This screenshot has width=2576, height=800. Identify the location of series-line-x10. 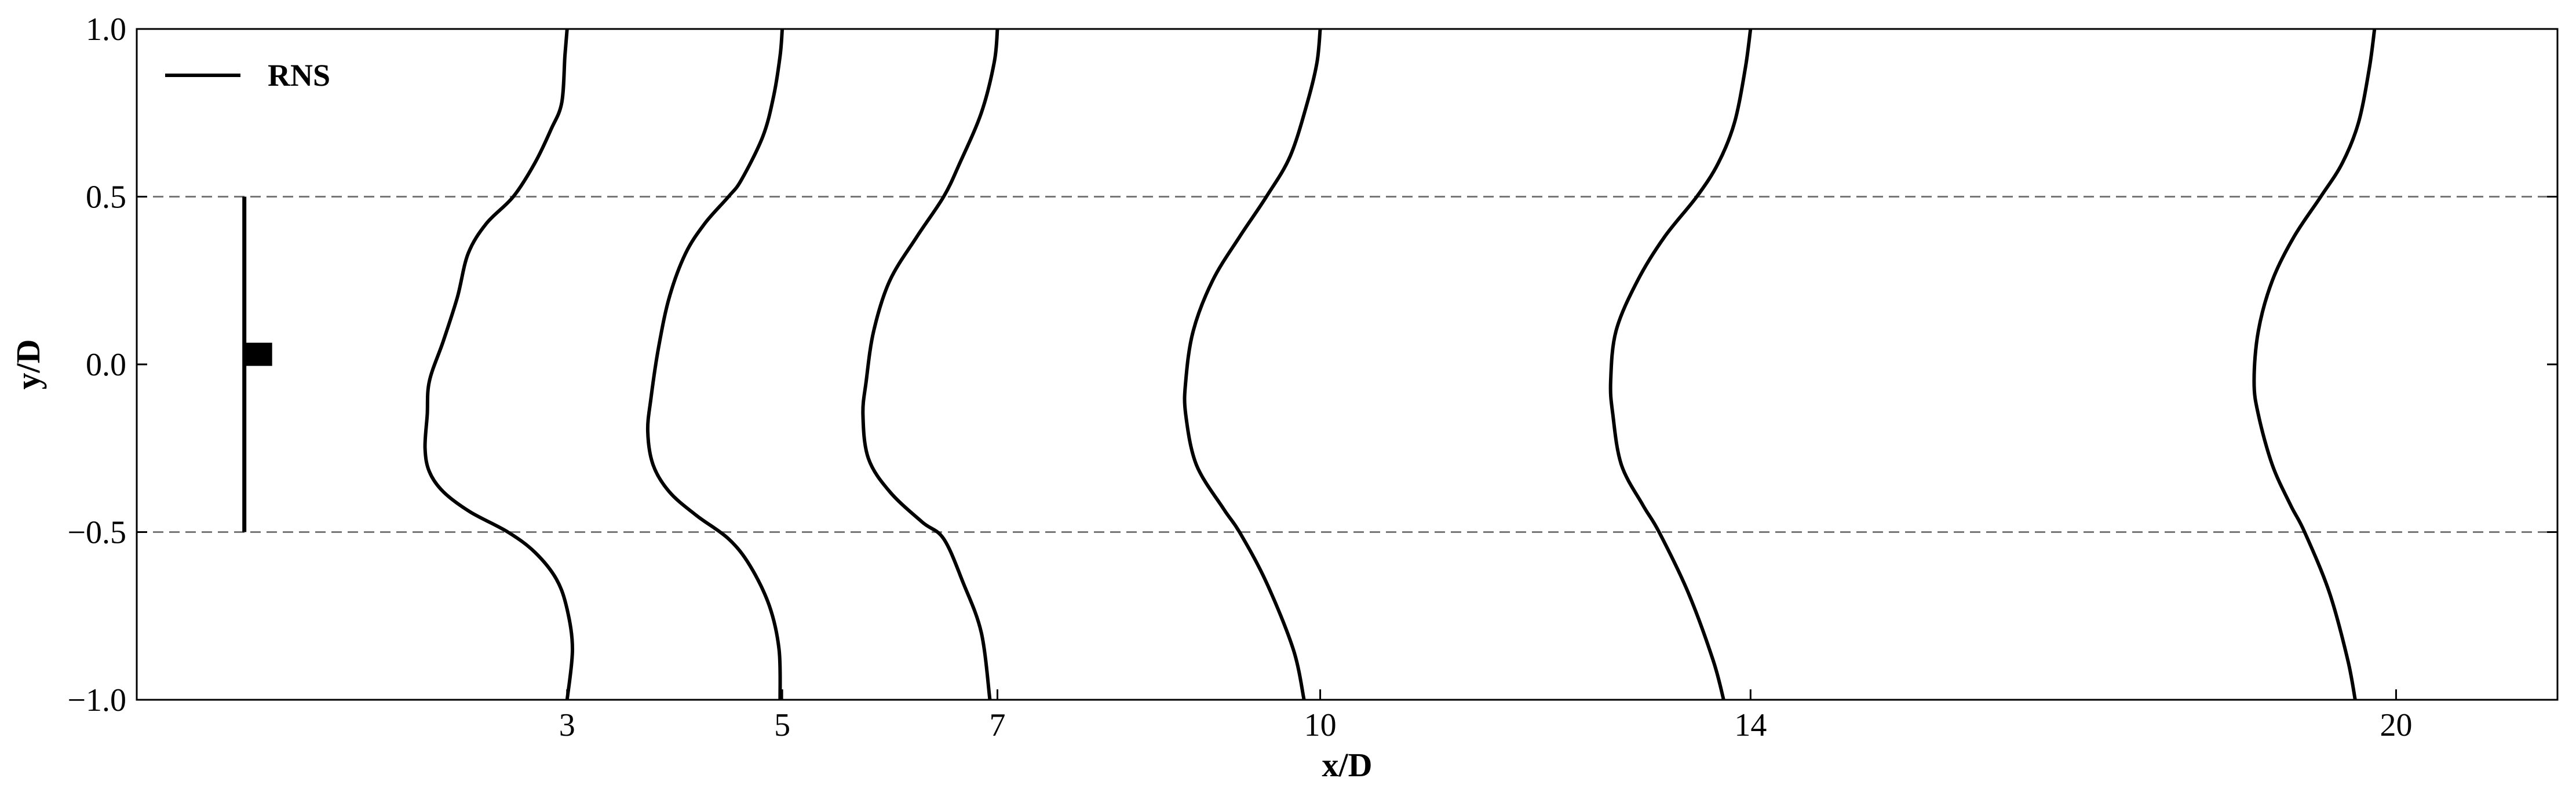
(1253, 364).